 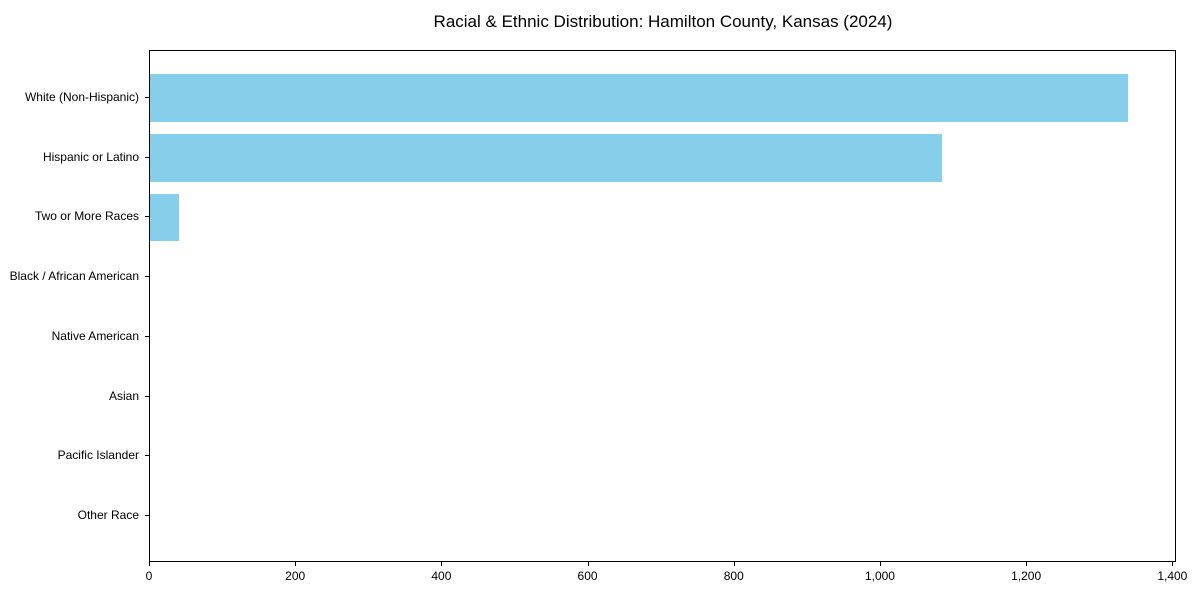 What do you see at coordinates (81, 97) in the screenshot?
I see `y-tick-label-white-non-hispanic: White (Non-Hispanic)` at bounding box center [81, 97].